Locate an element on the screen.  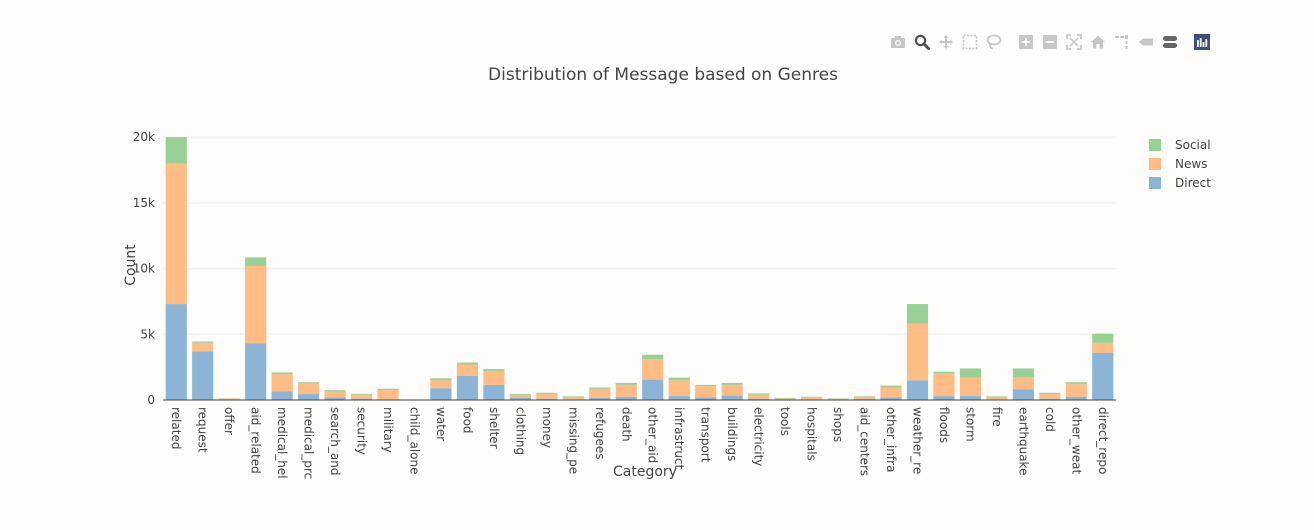
reset-axes-button is located at coordinates (1098, 42).